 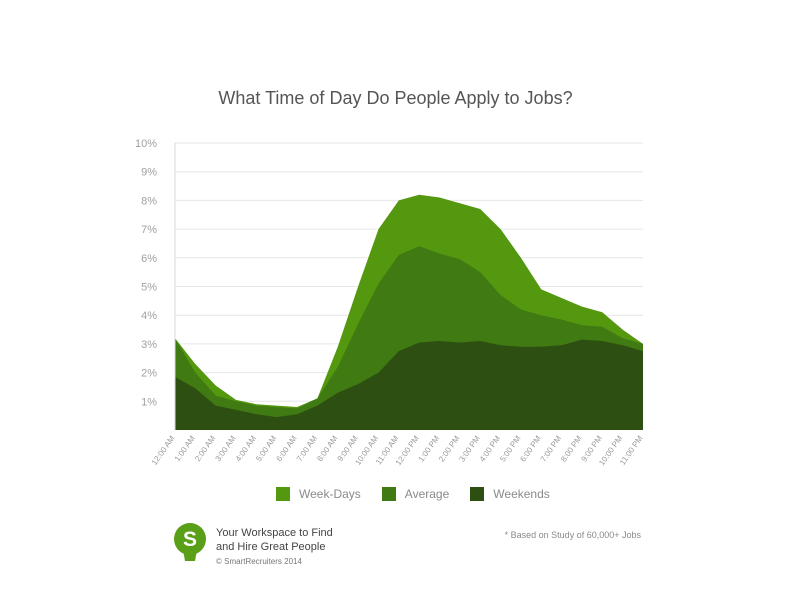 I want to click on y-tick-label: 9%, so click(x=149, y=173).